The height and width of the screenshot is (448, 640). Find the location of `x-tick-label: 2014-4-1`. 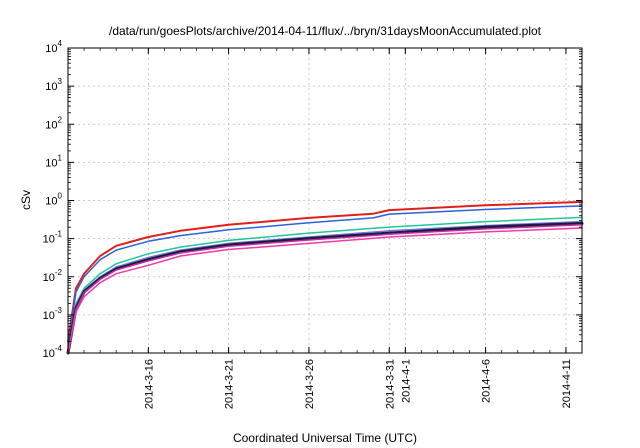

x-tick-label: 2014-4-1 is located at coordinates (406, 381).